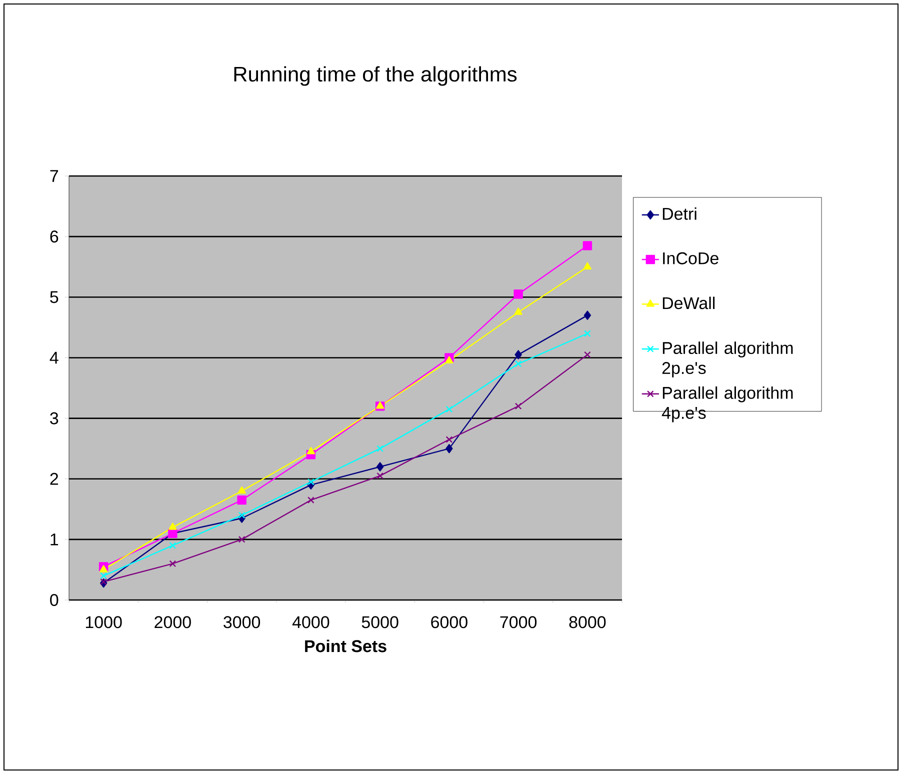  Describe the element at coordinates (54, 236) in the screenshot. I see `y-tick-label: 6` at that location.